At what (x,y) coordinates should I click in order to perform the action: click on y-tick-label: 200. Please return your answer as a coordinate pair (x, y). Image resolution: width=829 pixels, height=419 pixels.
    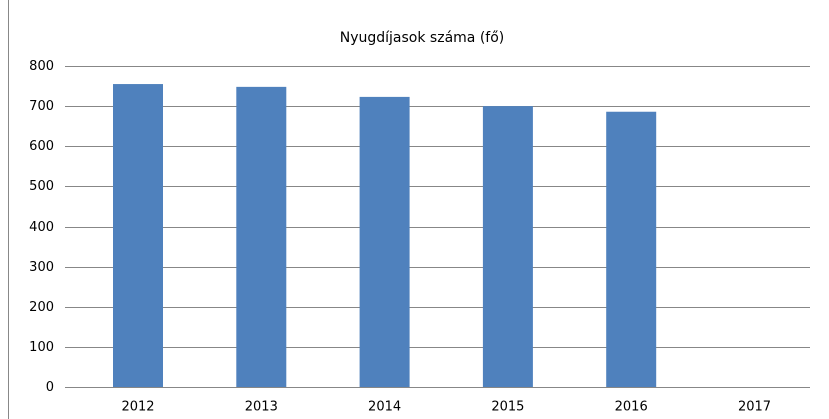
    Looking at the image, I should click on (41, 307).